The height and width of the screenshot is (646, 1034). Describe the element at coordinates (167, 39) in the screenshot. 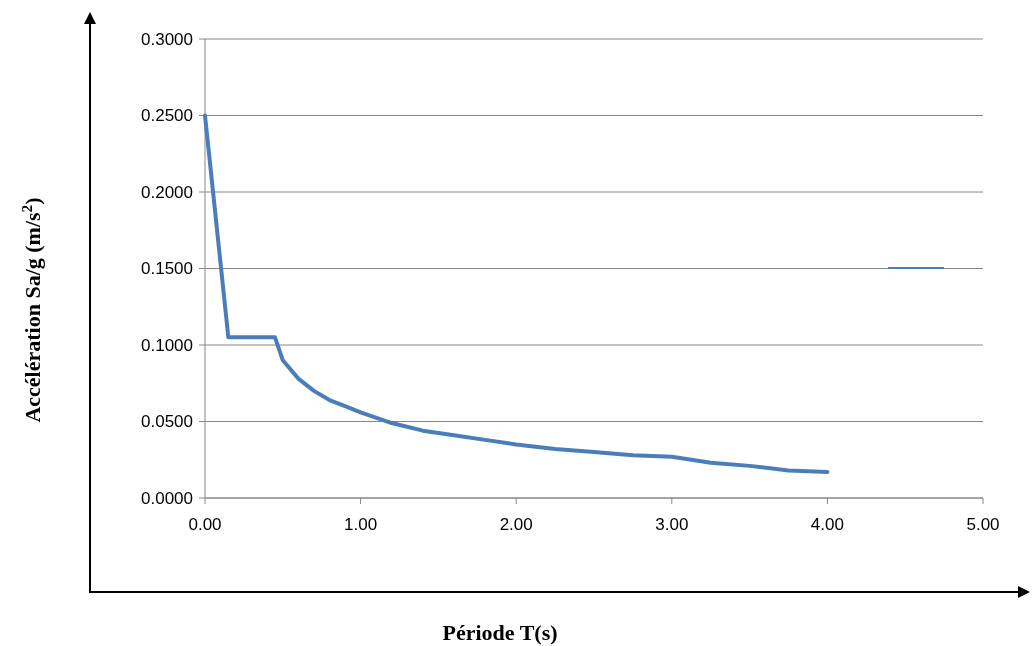

I see `y-tick-label: 0.3000` at that location.